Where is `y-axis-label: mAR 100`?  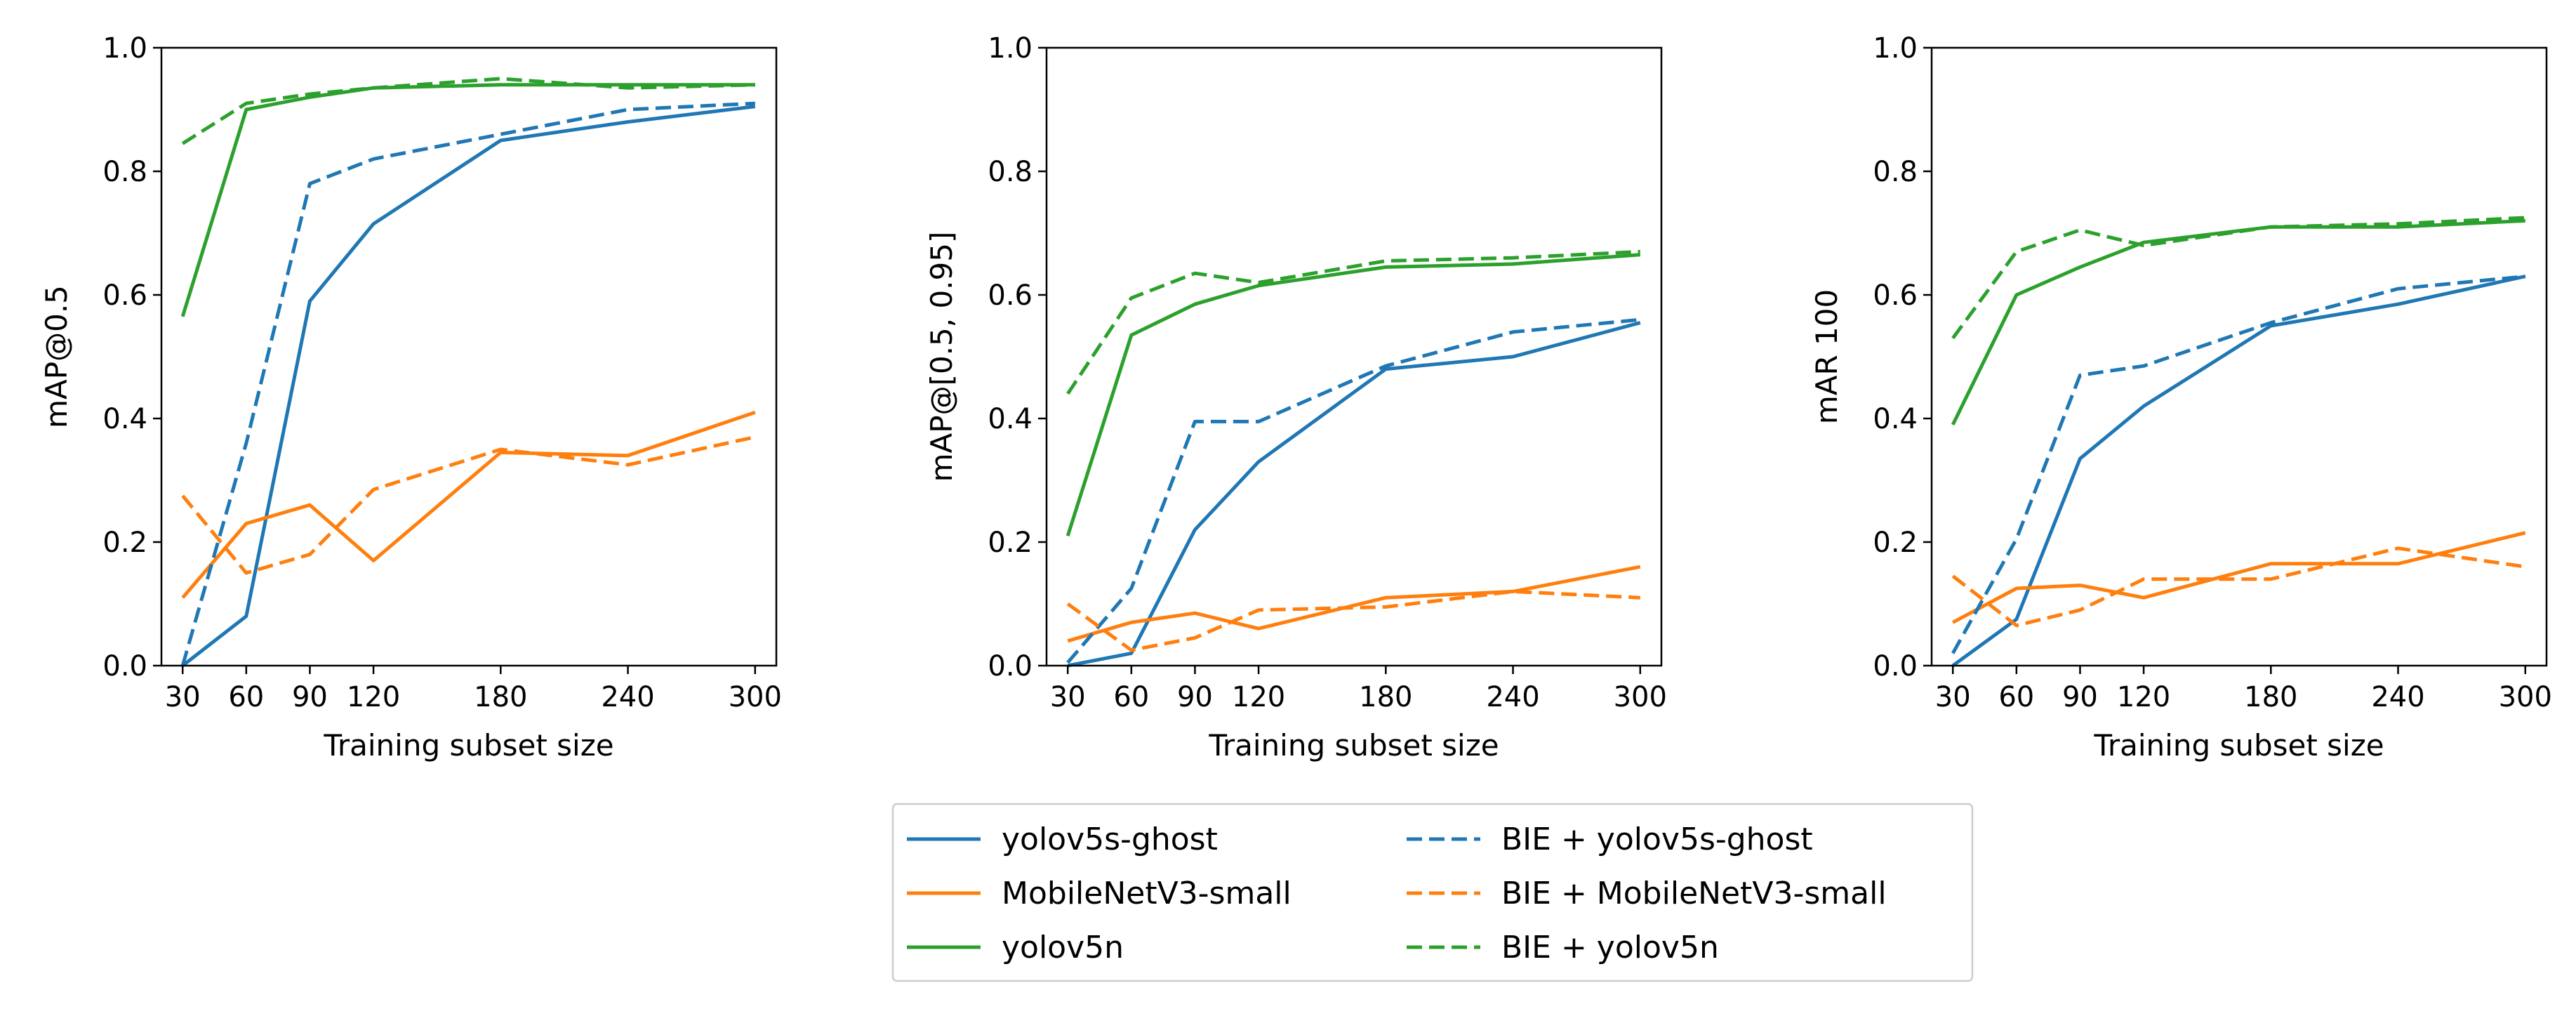 y-axis-label: mAR 100 is located at coordinates (1827, 356).